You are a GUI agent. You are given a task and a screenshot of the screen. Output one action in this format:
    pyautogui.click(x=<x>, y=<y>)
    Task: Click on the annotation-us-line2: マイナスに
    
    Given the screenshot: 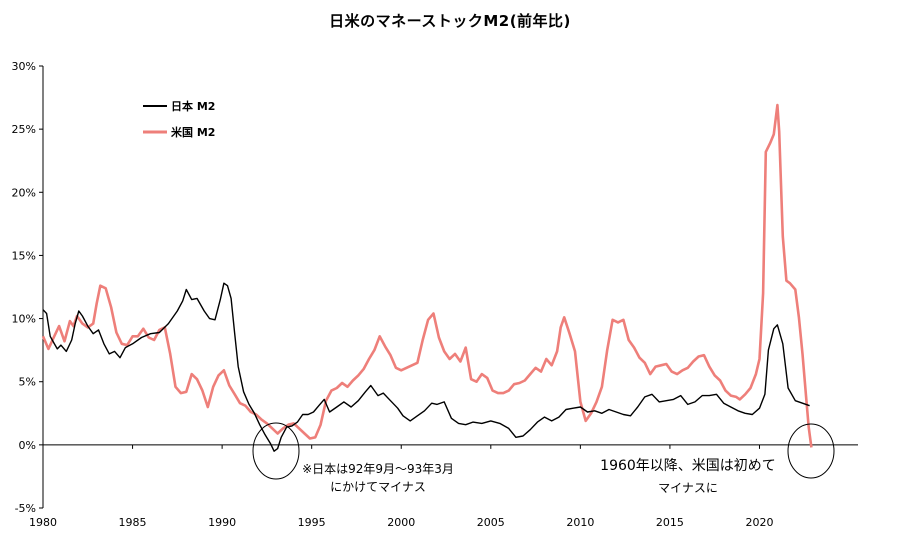 What is the action you would take?
    pyautogui.click(x=688, y=488)
    